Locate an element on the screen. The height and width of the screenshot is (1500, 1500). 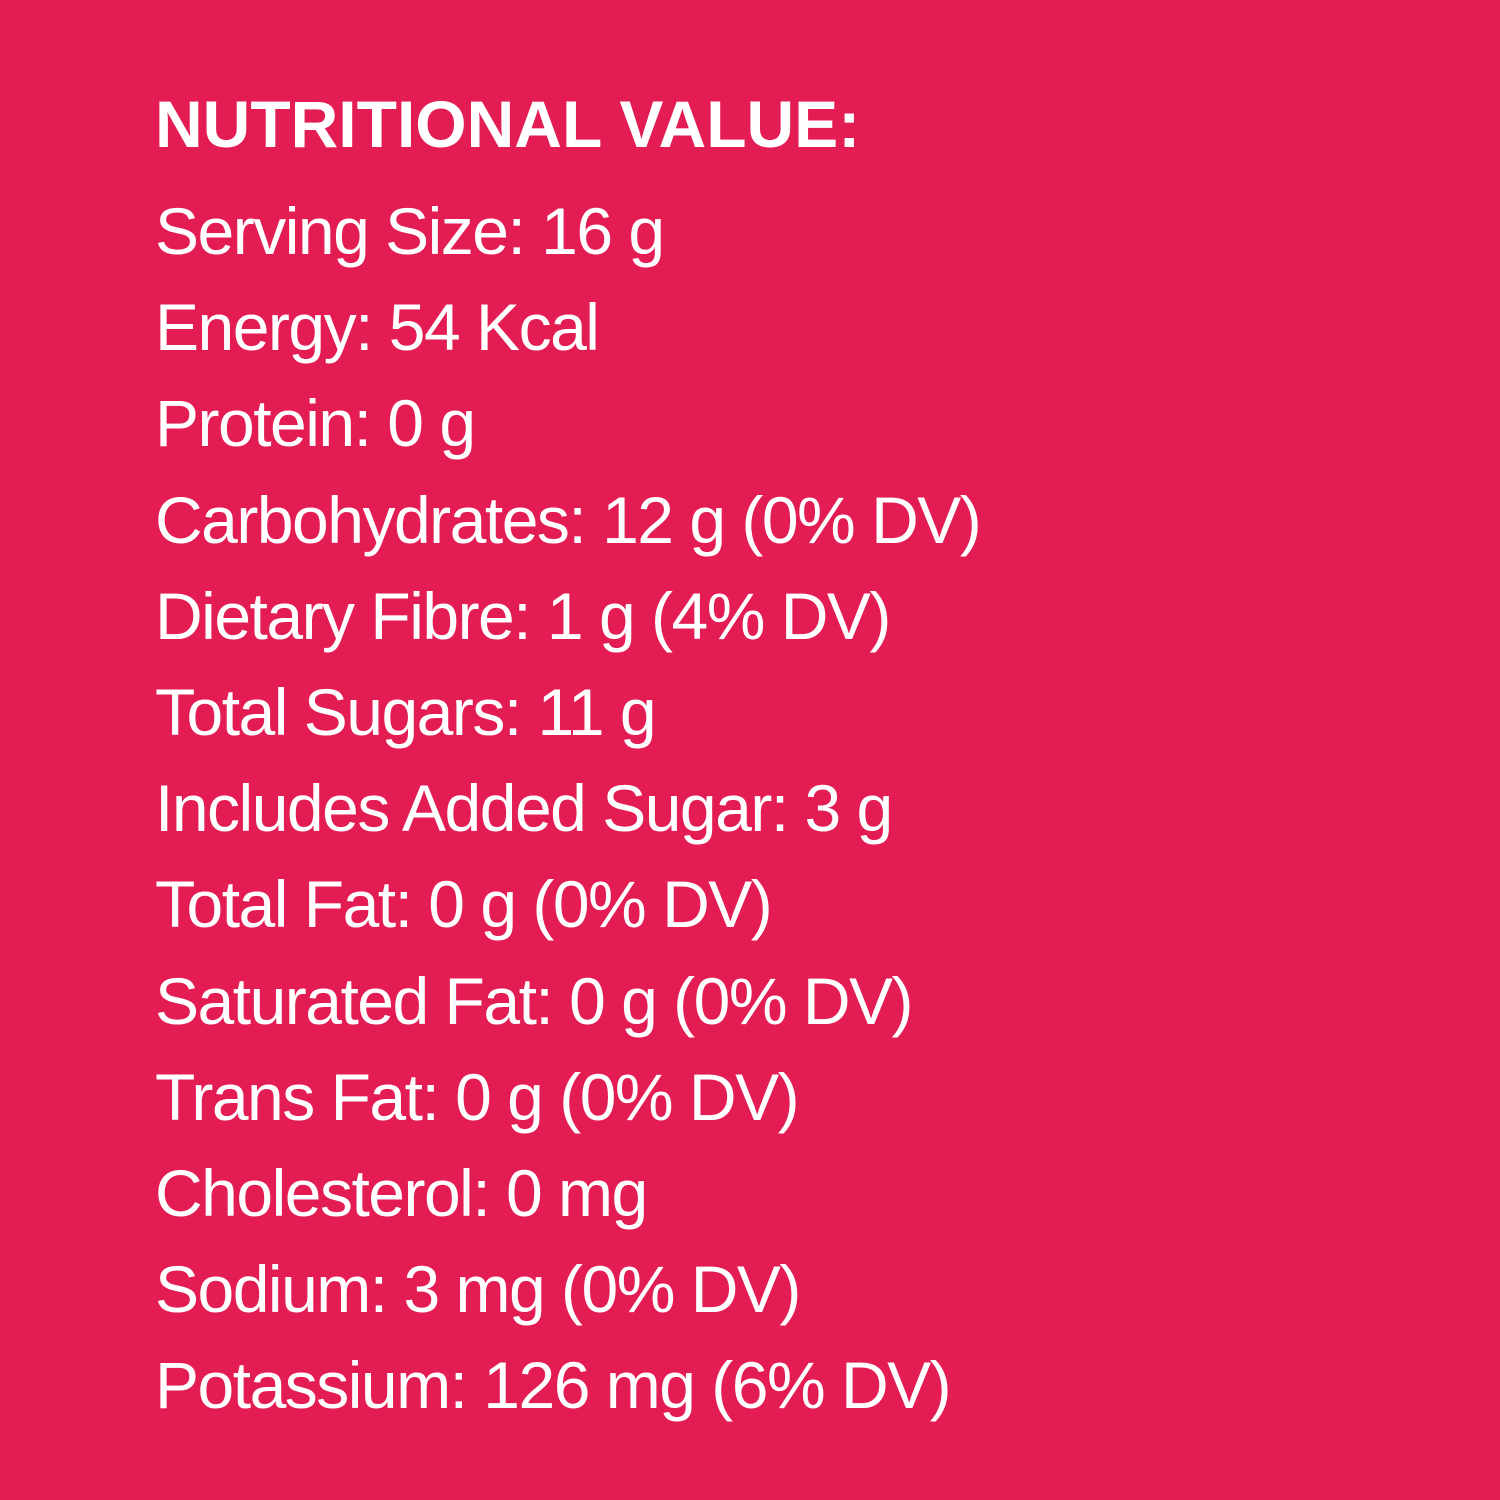
nutrition-item-total-sugars: Total Sugars: 11 g is located at coordinates (406, 711).